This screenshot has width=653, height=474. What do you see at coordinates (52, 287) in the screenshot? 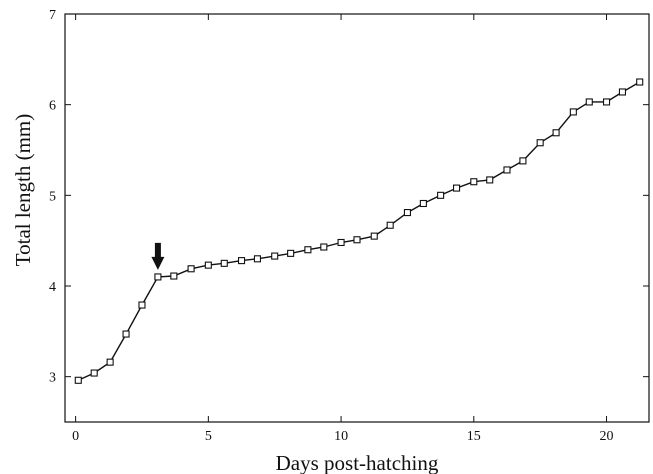
I see `y-tick-label: 4` at bounding box center [52, 287].